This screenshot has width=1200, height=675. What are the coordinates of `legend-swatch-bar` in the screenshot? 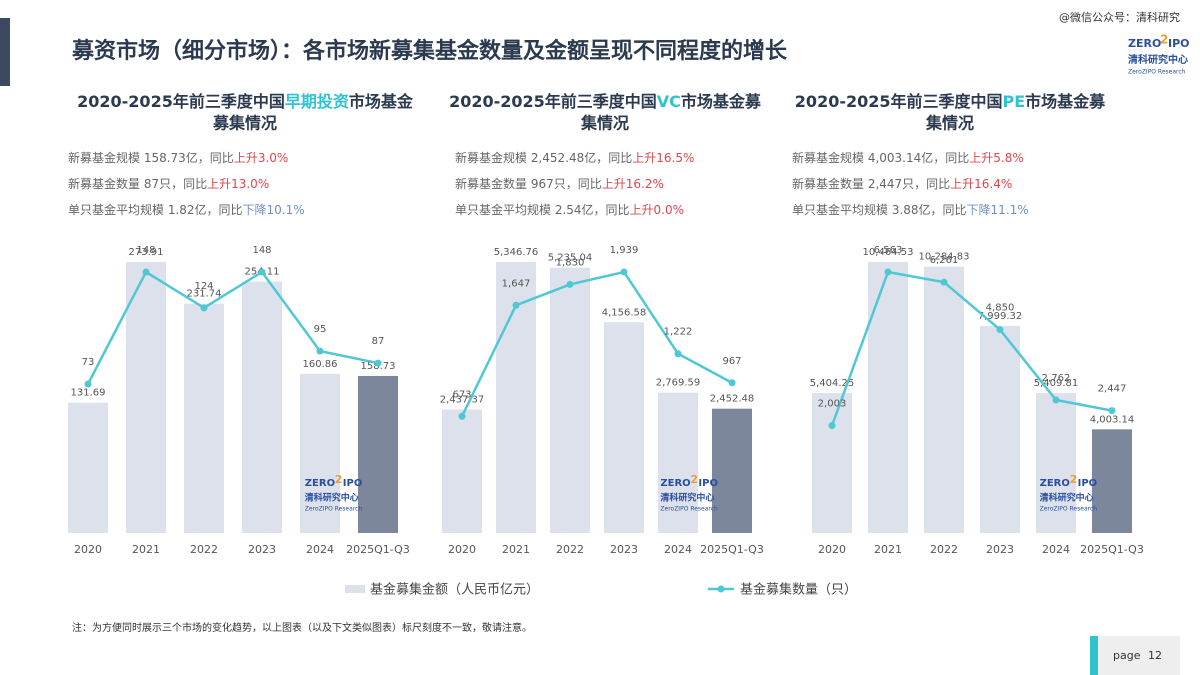 It's located at (355, 589).